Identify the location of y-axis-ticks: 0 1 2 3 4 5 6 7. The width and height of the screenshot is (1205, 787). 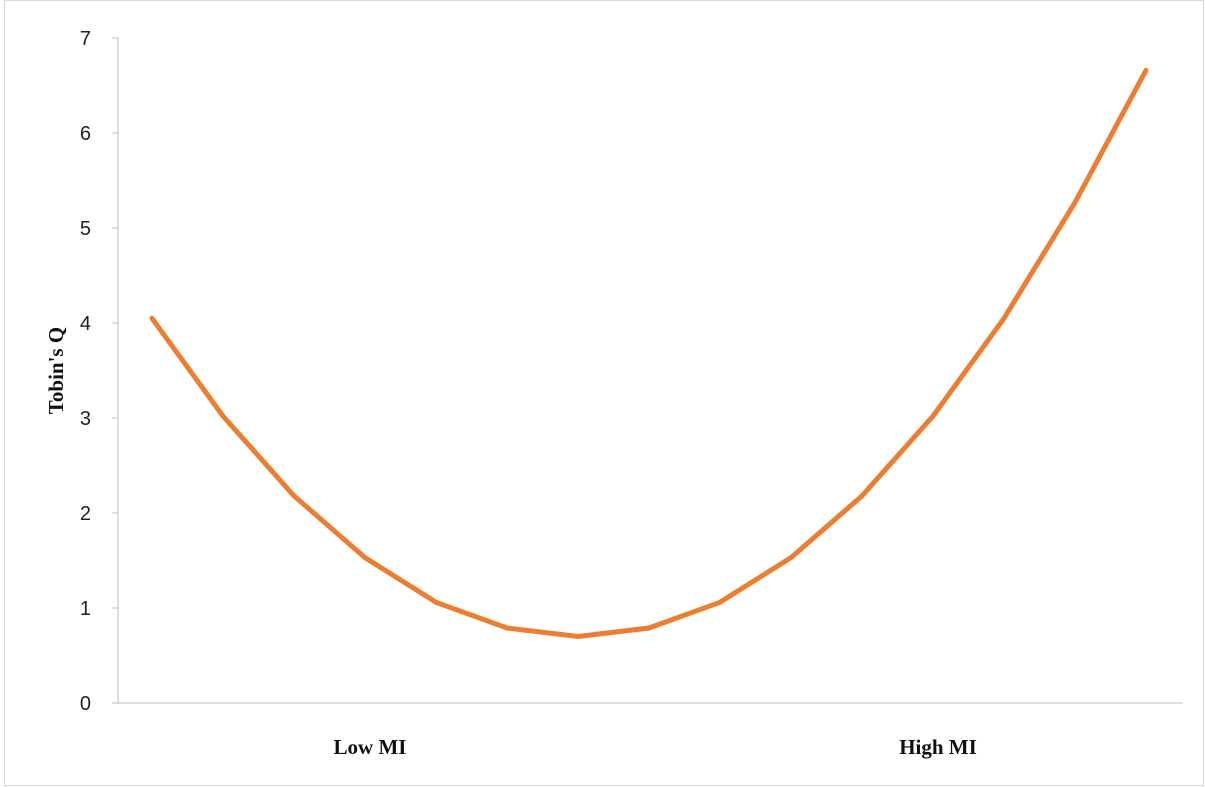
(99, 371).